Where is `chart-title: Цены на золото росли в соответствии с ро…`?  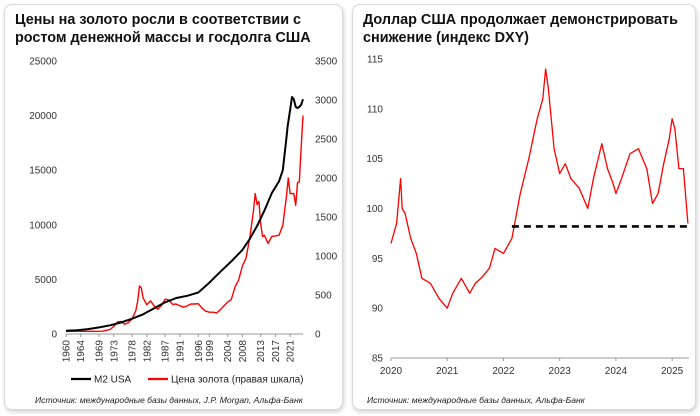 chart-title: Цены на золото росли в соответствии с ро… is located at coordinates (180, 29).